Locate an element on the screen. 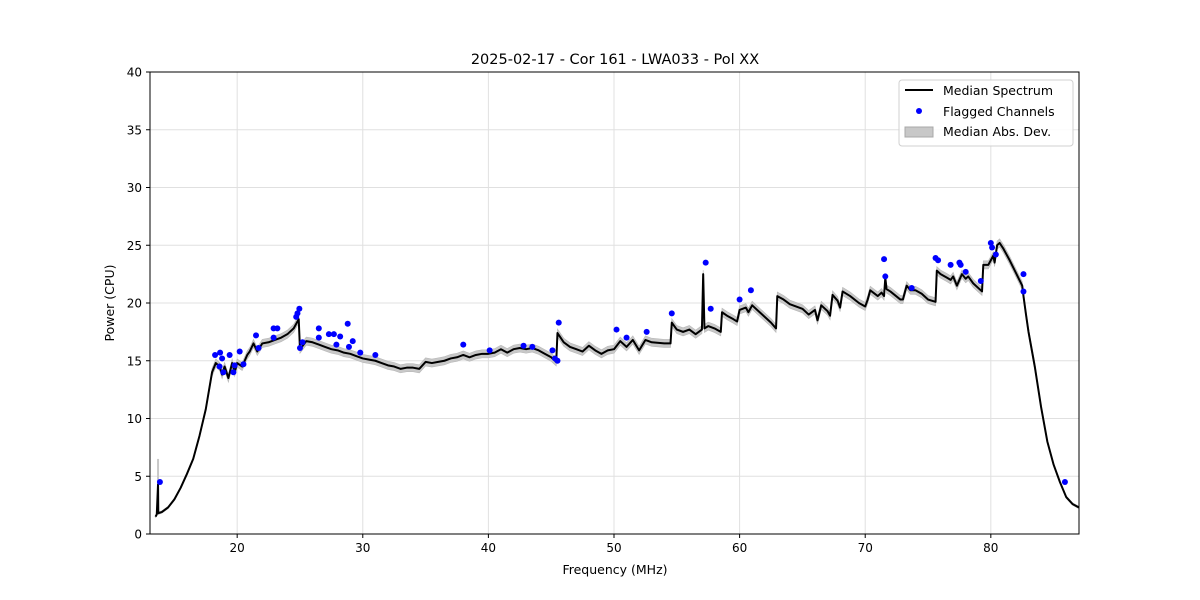  y-tick-label: 0 is located at coordinates (138, 535).